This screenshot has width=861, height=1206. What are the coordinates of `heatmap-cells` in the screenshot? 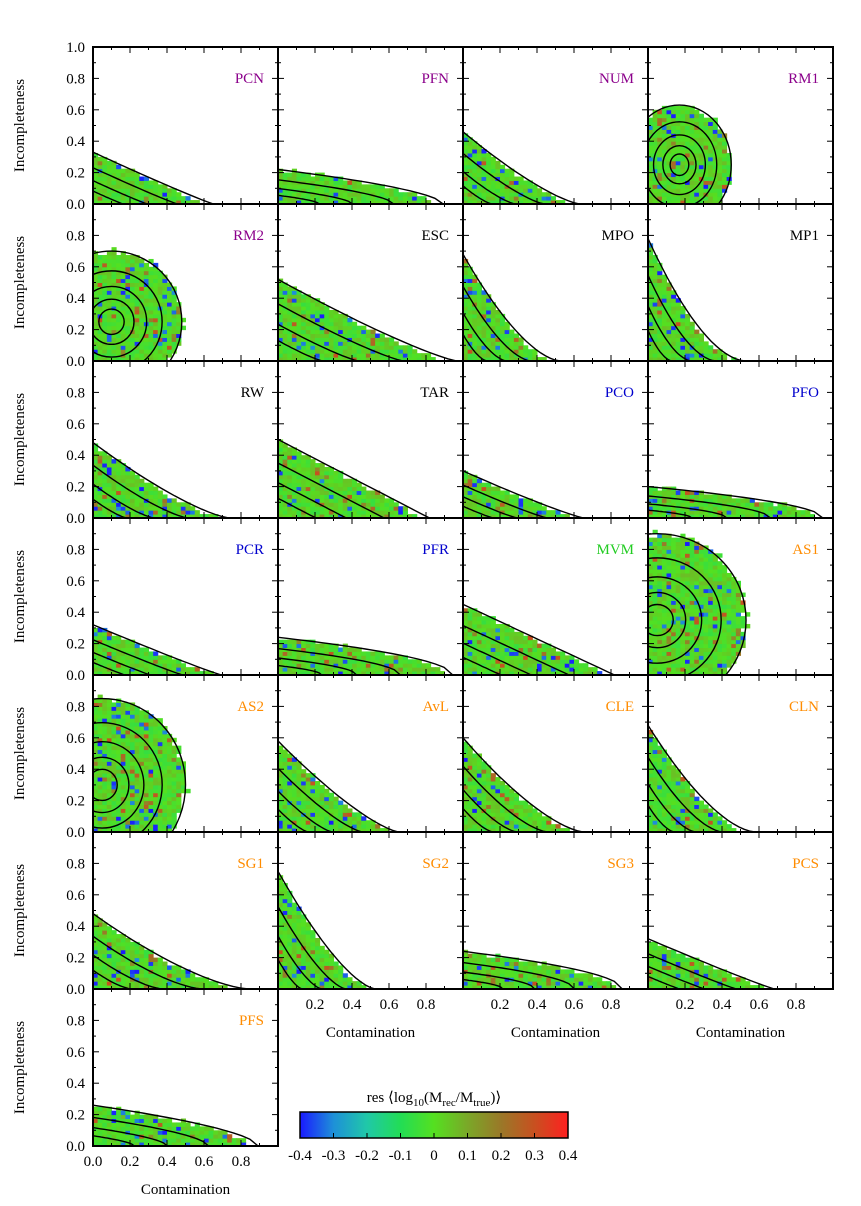 It's located at (514, 168).